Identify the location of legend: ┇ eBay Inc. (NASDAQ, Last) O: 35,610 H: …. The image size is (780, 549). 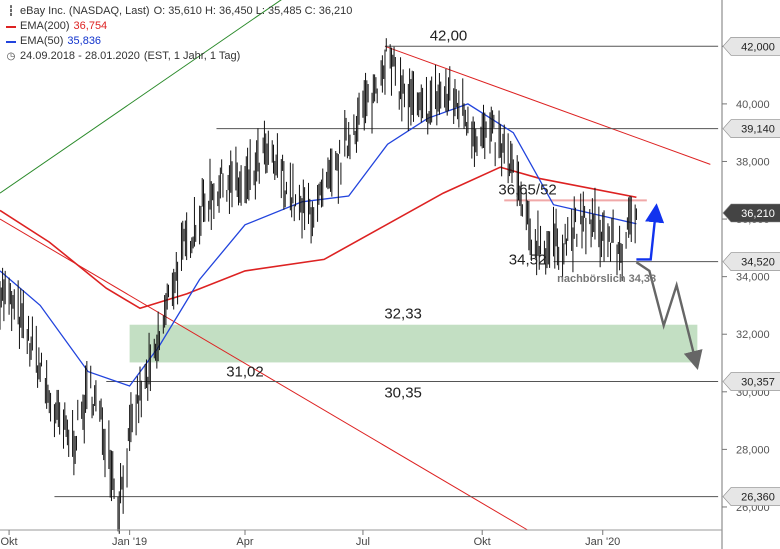
(179, 34).